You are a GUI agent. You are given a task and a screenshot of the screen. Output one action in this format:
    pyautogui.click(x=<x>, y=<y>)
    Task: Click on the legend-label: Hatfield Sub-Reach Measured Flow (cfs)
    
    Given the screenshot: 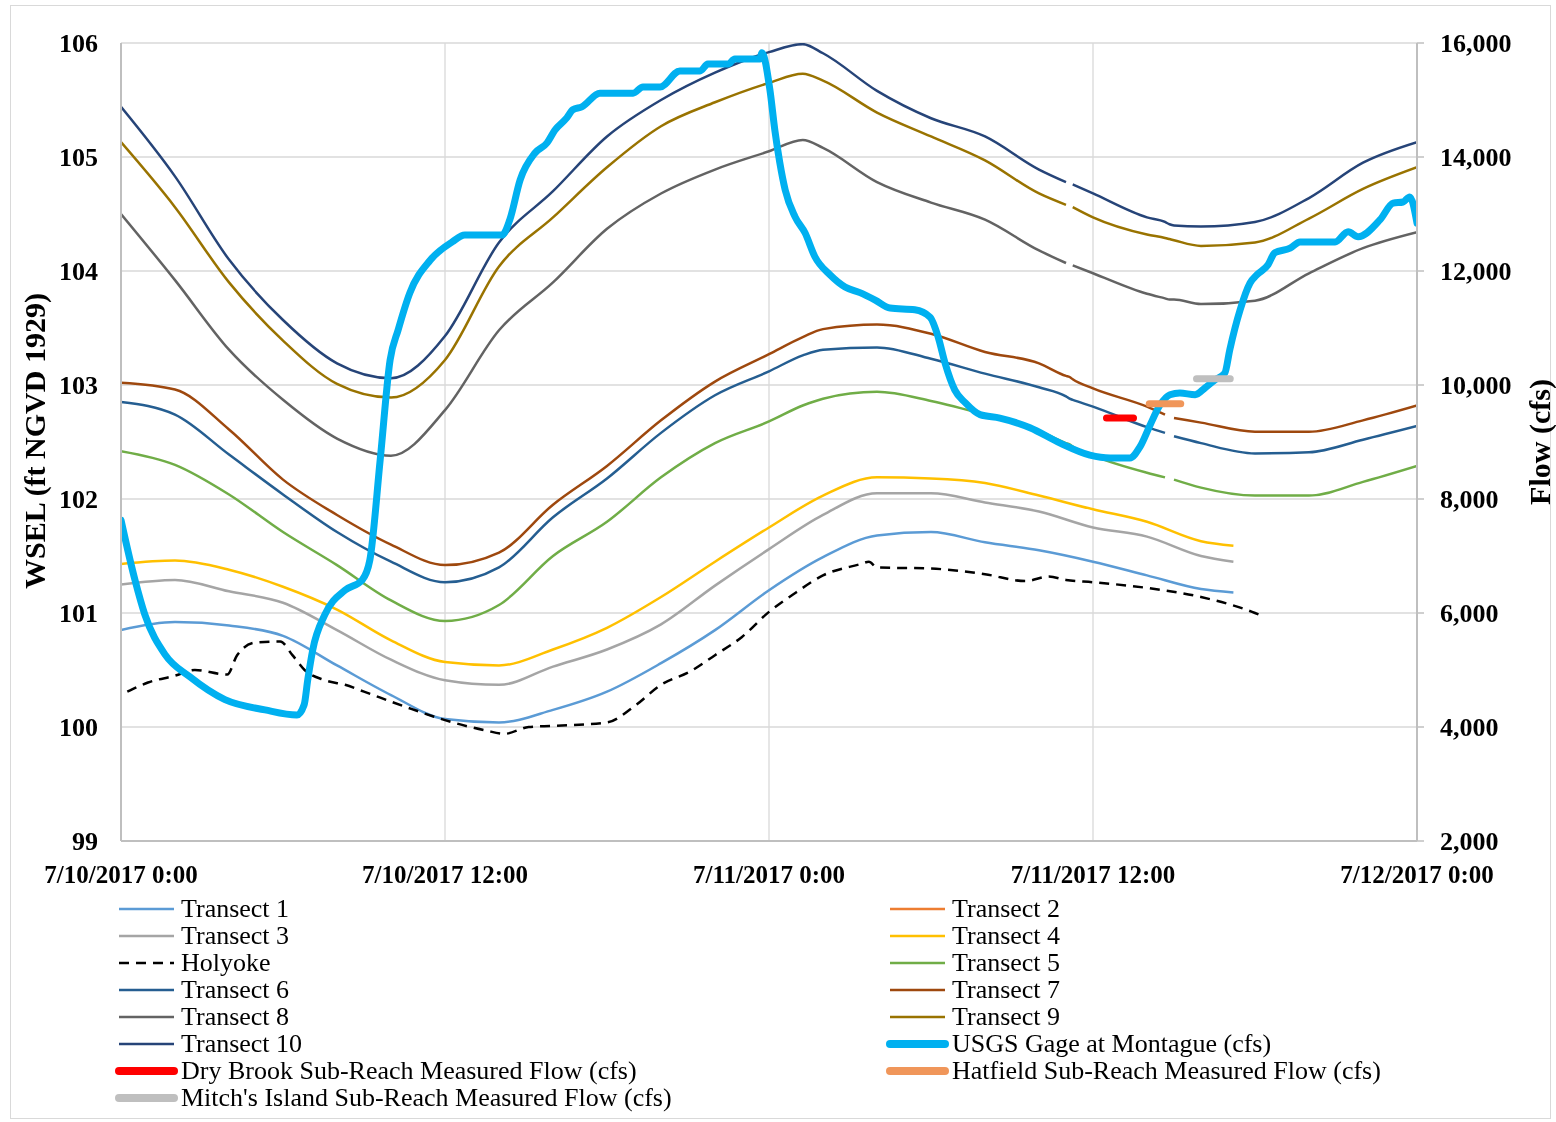 What is the action you would take?
    pyautogui.click(x=1166, y=1070)
    